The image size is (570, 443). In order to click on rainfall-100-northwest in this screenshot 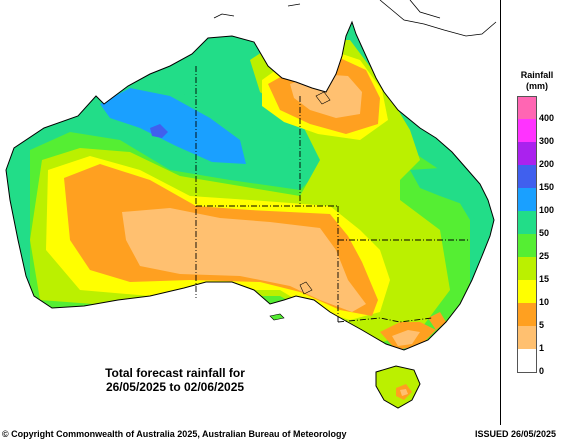, I will do `click(173, 126)`.